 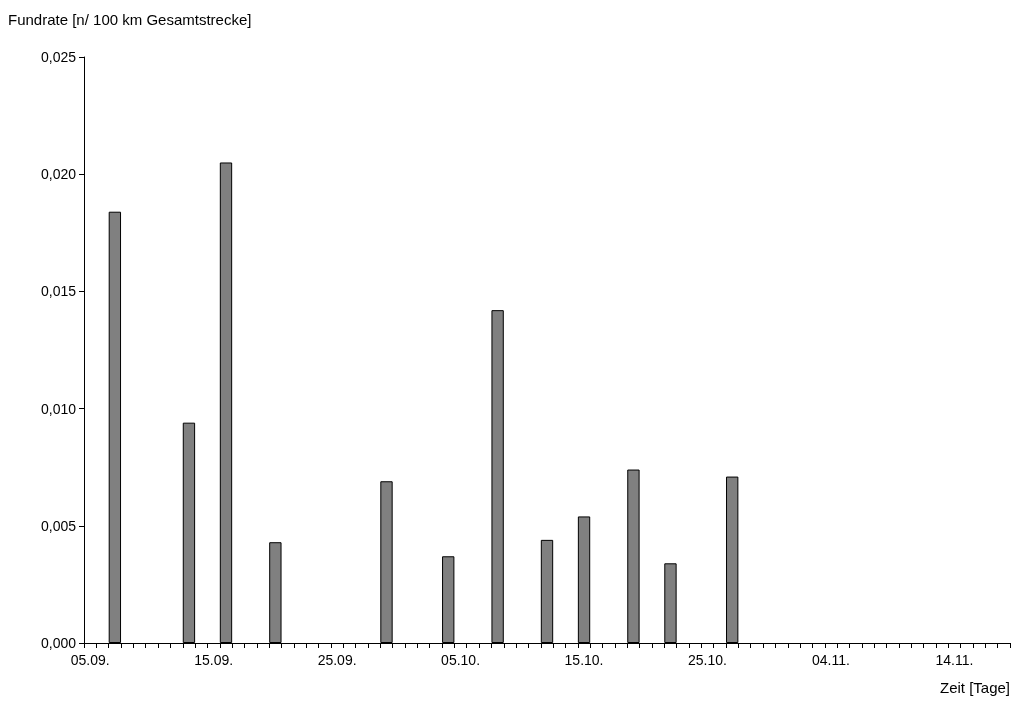 I want to click on y-tick-label: 0,000, so click(x=58, y=643).